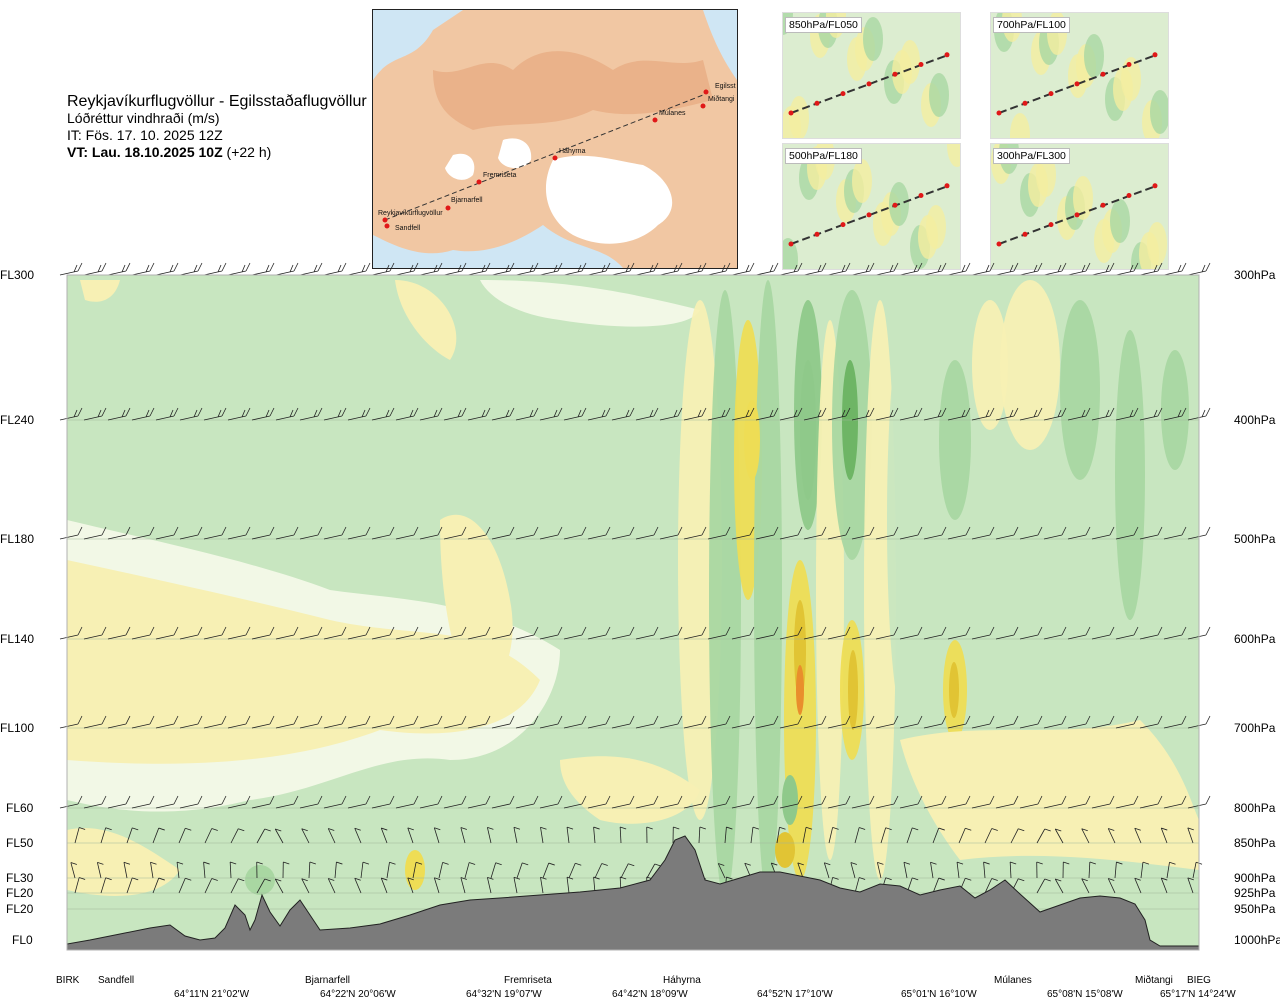  Describe the element at coordinates (1255, 843) in the screenshot. I see `pressure-label: 850hPa` at that location.